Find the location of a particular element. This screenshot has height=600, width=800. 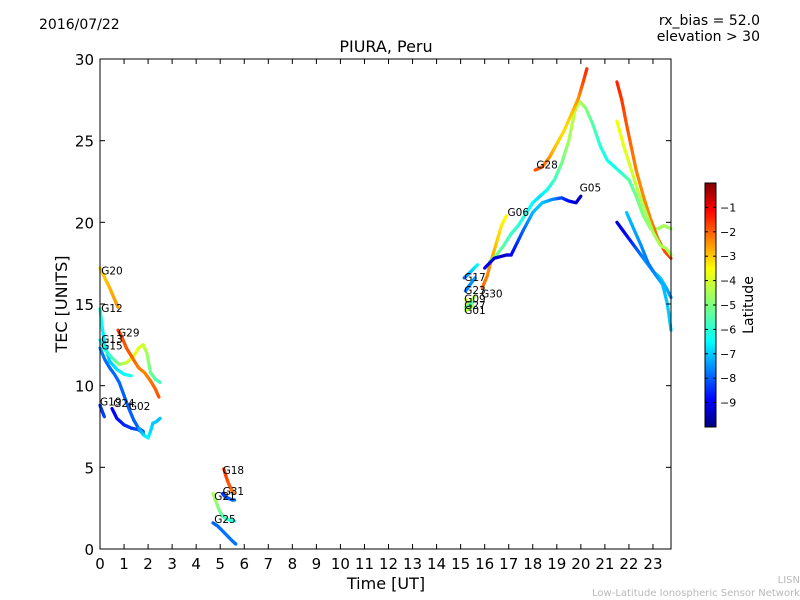

y-tick-label: 30 is located at coordinates (84, 60).